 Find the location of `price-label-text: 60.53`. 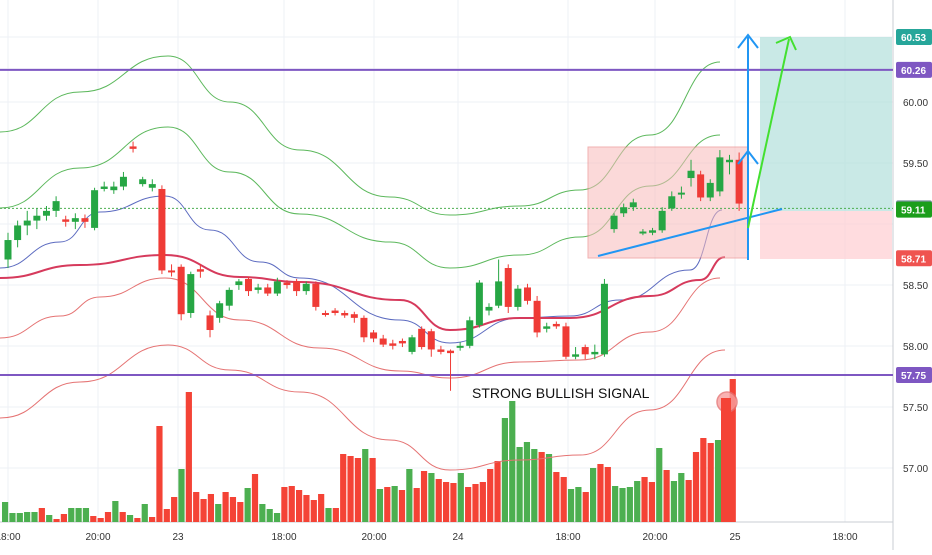

price-label-text: 60.53 is located at coordinates (913, 38).